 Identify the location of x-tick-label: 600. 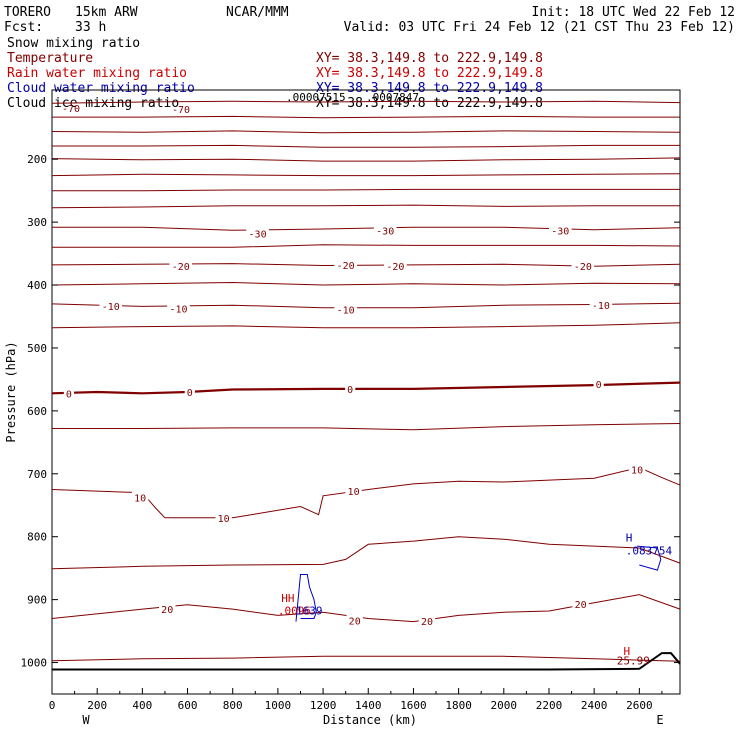
(188, 705).